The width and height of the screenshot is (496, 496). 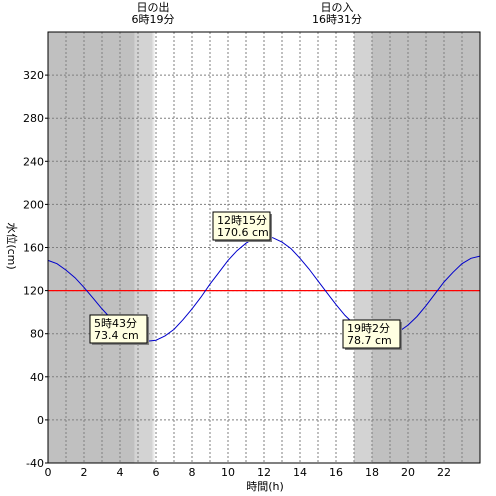 What do you see at coordinates (408, 472) in the screenshot?
I see `x-tick-label: 20` at bounding box center [408, 472].